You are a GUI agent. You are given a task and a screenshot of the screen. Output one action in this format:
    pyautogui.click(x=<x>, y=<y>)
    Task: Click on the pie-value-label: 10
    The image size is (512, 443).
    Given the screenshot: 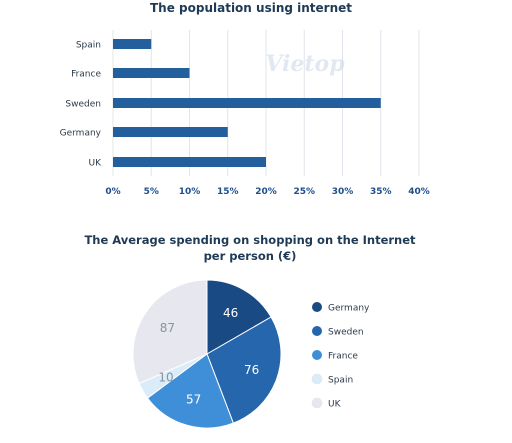 What is the action you would take?
    pyautogui.click(x=165, y=378)
    